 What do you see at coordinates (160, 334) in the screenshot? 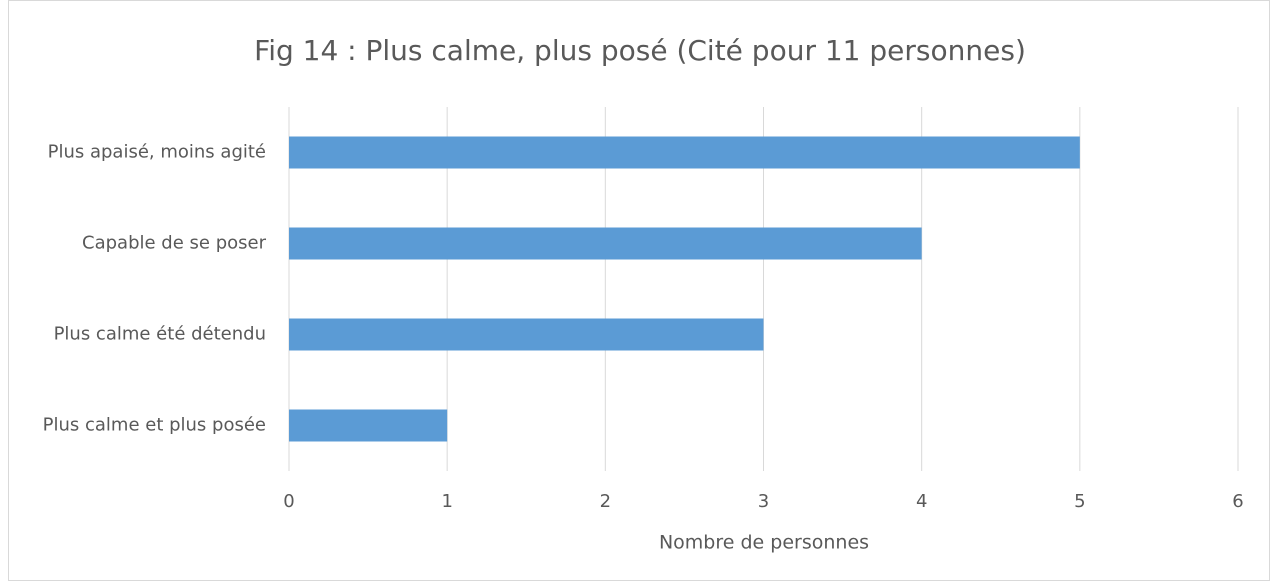
I see `y-tick-label: Plus calme été détendu` at bounding box center [160, 334].